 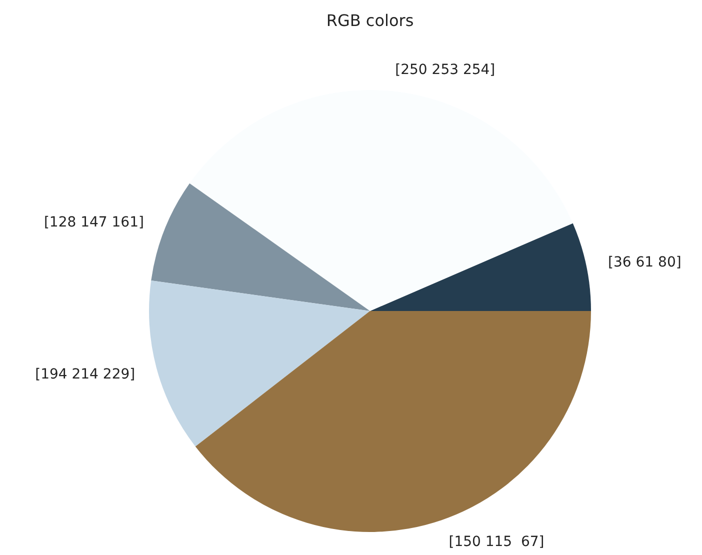 What do you see at coordinates (370, 20) in the screenshot?
I see `chart-title: RGB colors` at bounding box center [370, 20].